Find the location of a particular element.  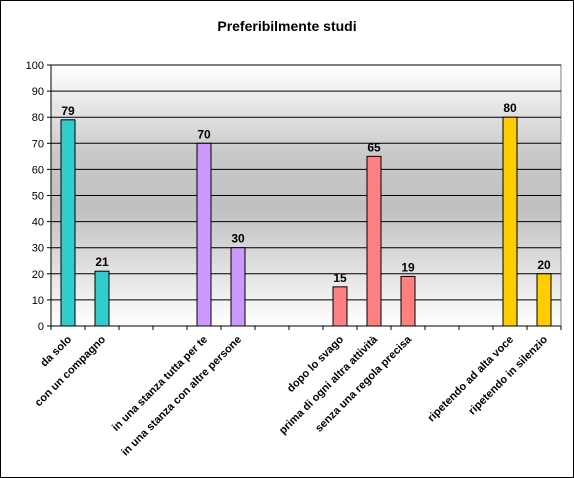

y-tick-label: 100 is located at coordinates (35, 66).